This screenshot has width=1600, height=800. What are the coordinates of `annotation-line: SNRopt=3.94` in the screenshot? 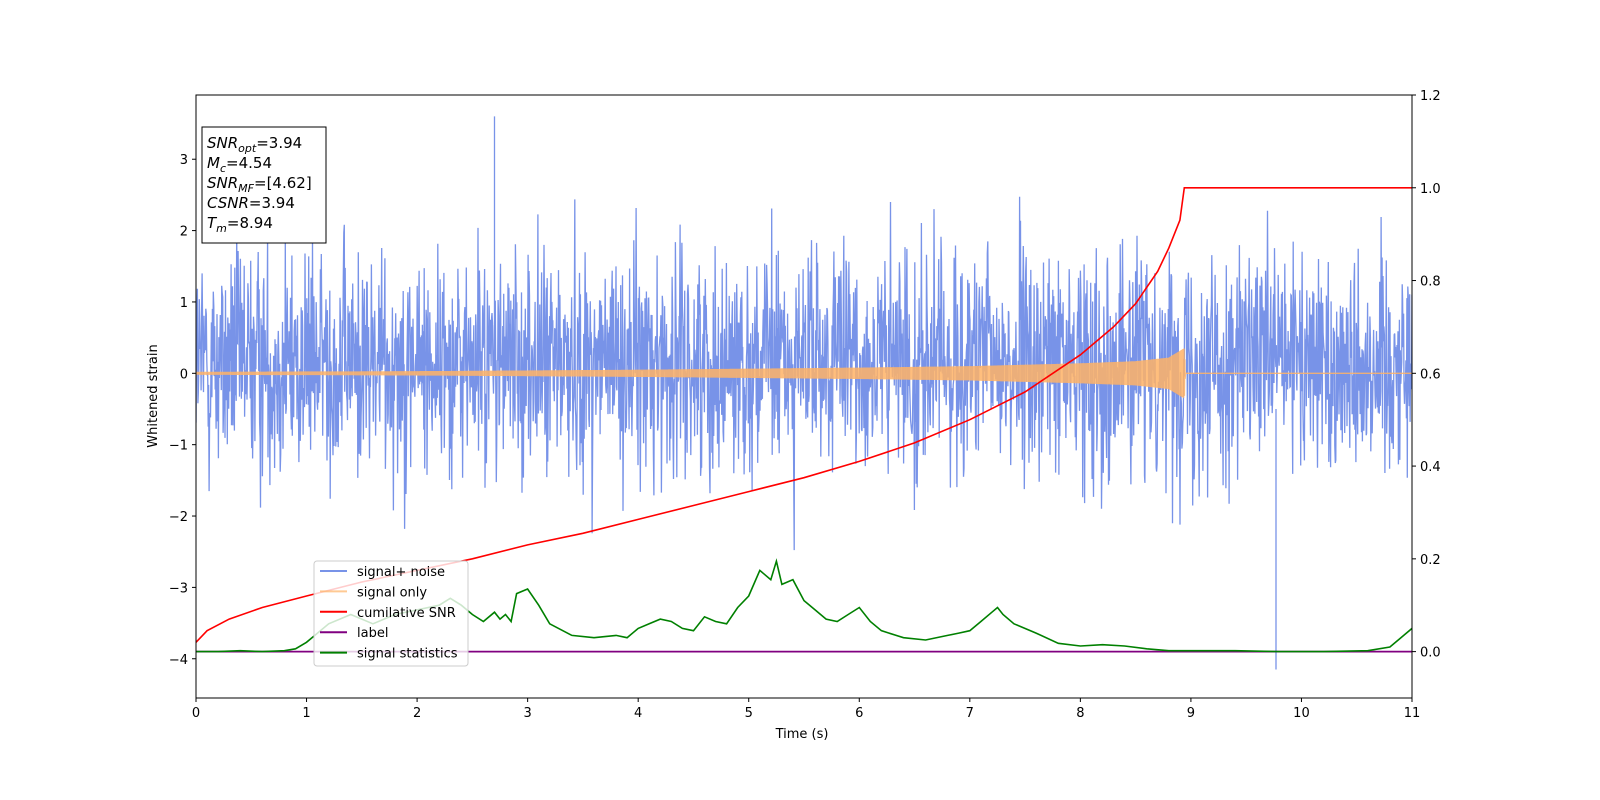 It's located at (254, 144).